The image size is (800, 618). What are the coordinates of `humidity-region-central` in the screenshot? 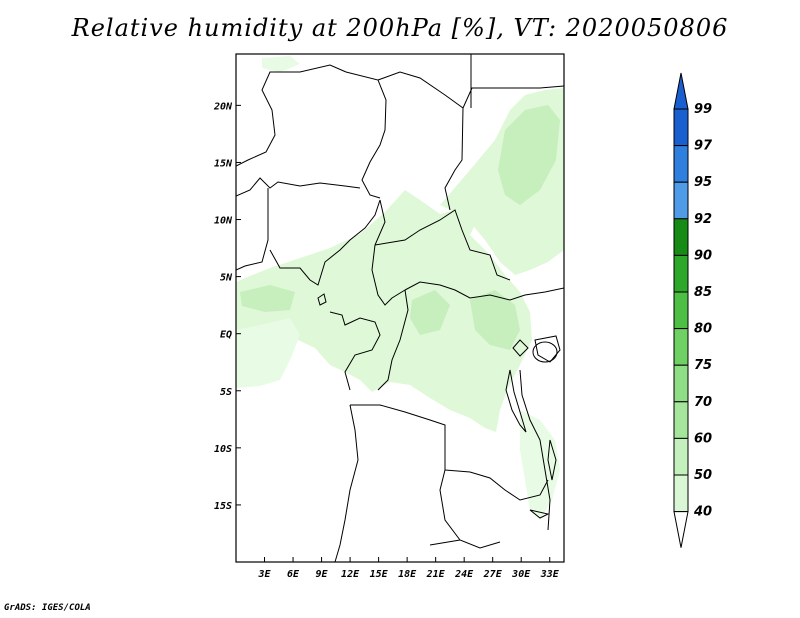 It's located at (384, 311).